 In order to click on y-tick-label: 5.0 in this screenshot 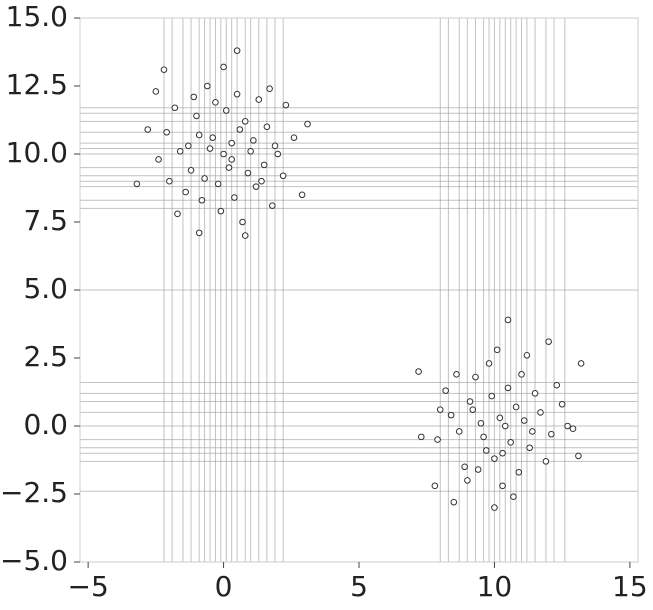, I will do `click(45, 288)`.